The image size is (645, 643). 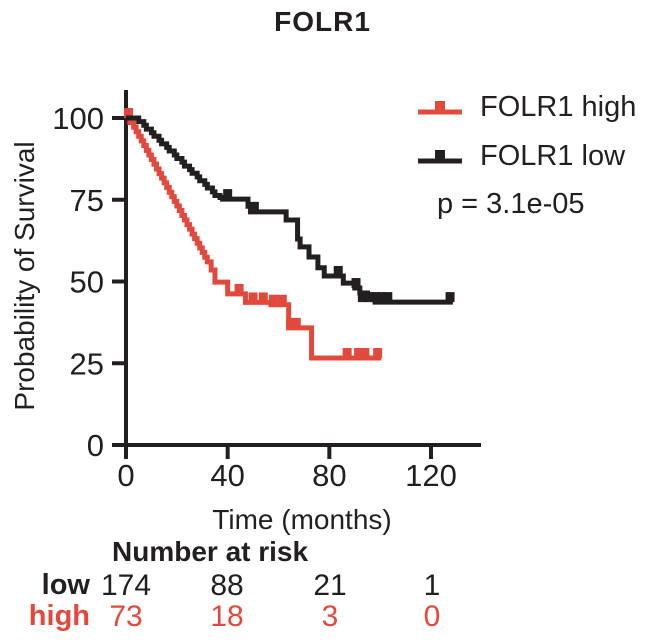 I want to click on y-tick-label: 50, so click(x=87, y=282).